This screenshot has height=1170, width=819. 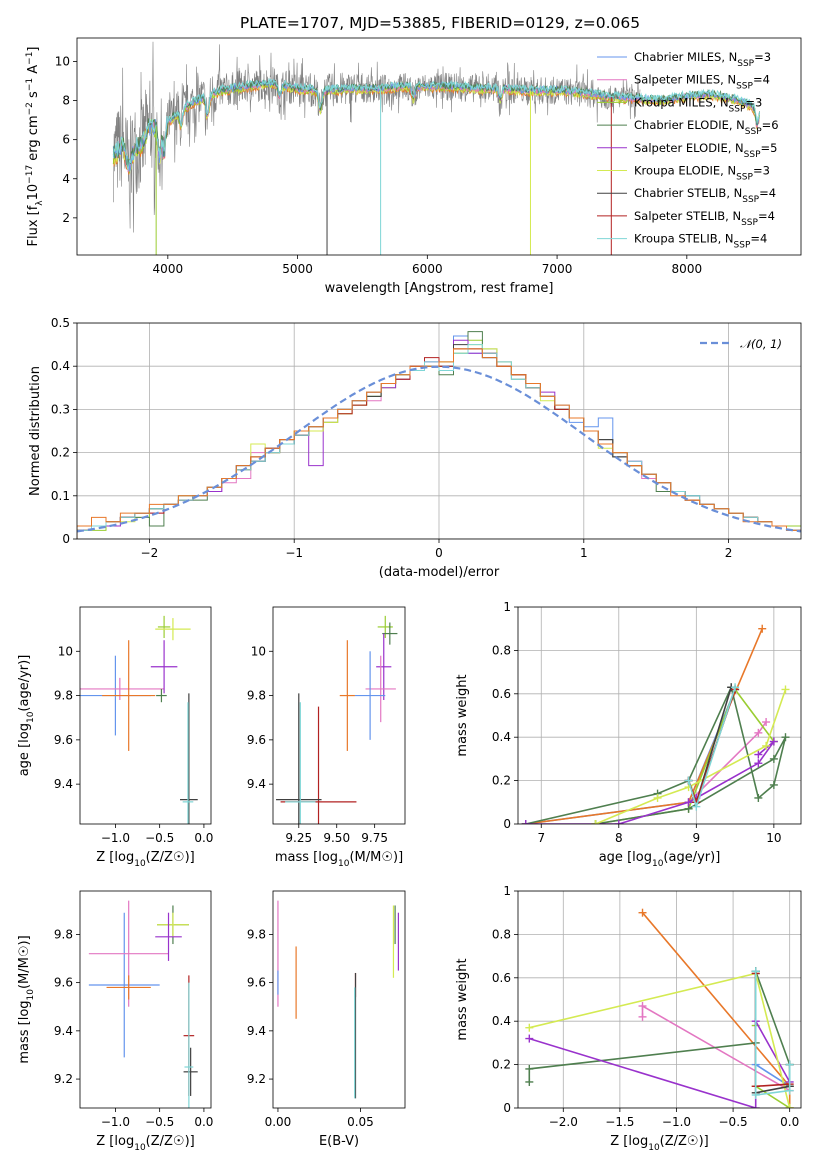 I want to click on label-part: λ, so click(x=40, y=203).